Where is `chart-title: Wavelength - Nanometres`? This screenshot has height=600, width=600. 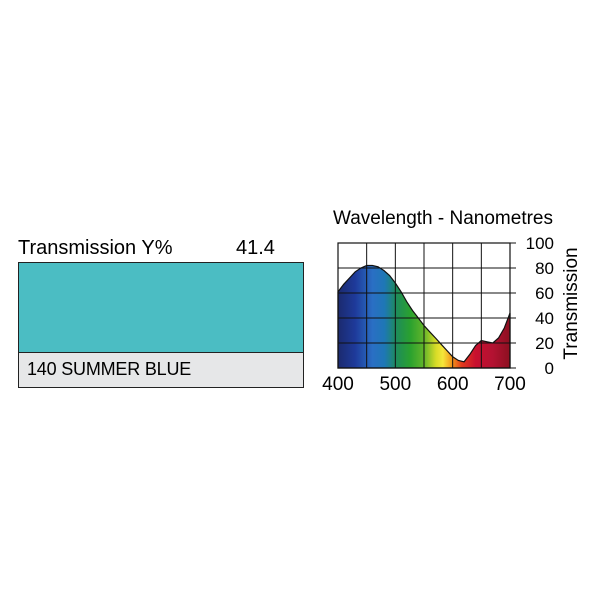 chart-title: Wavelength - Nanometres is located at coordinates (443, 218).